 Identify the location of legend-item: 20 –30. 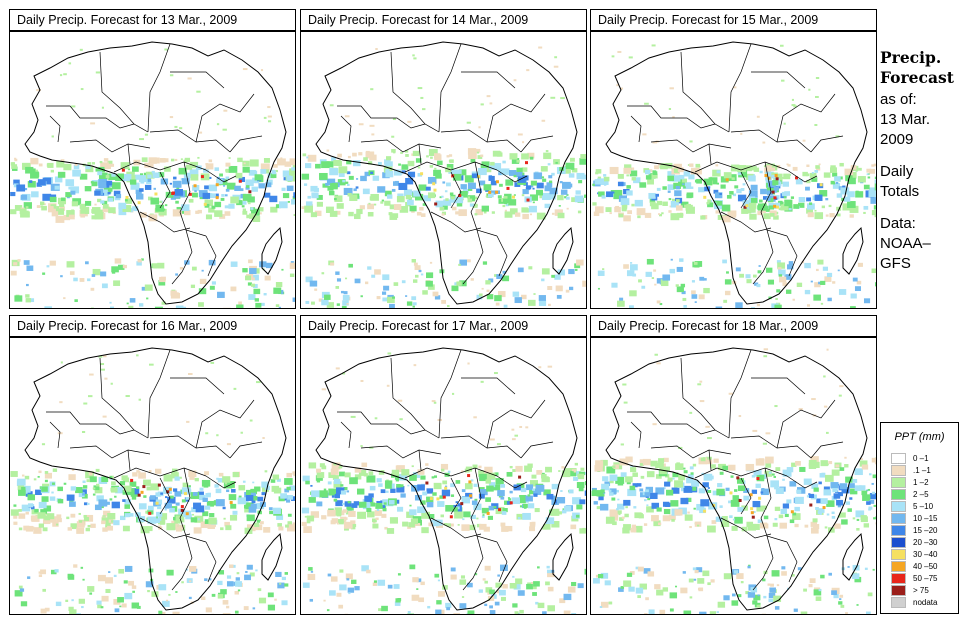
(924, 542).